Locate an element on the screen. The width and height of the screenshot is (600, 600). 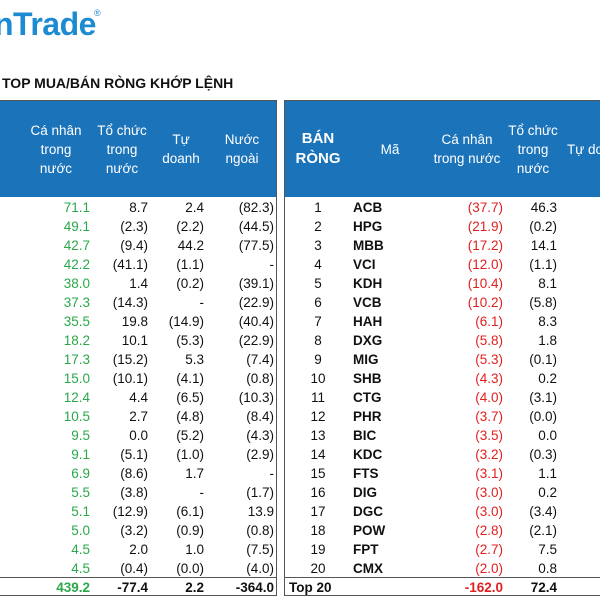
table-cell: (3.8) is located at coordinates (134, 492).